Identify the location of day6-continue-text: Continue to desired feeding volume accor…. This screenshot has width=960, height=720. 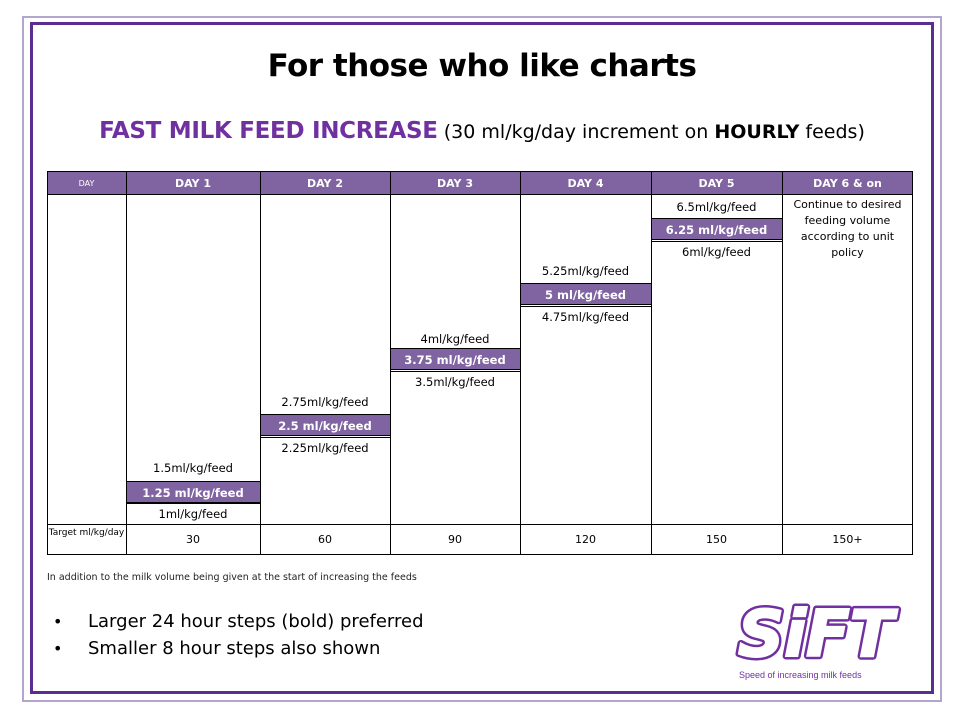
(847, 228).